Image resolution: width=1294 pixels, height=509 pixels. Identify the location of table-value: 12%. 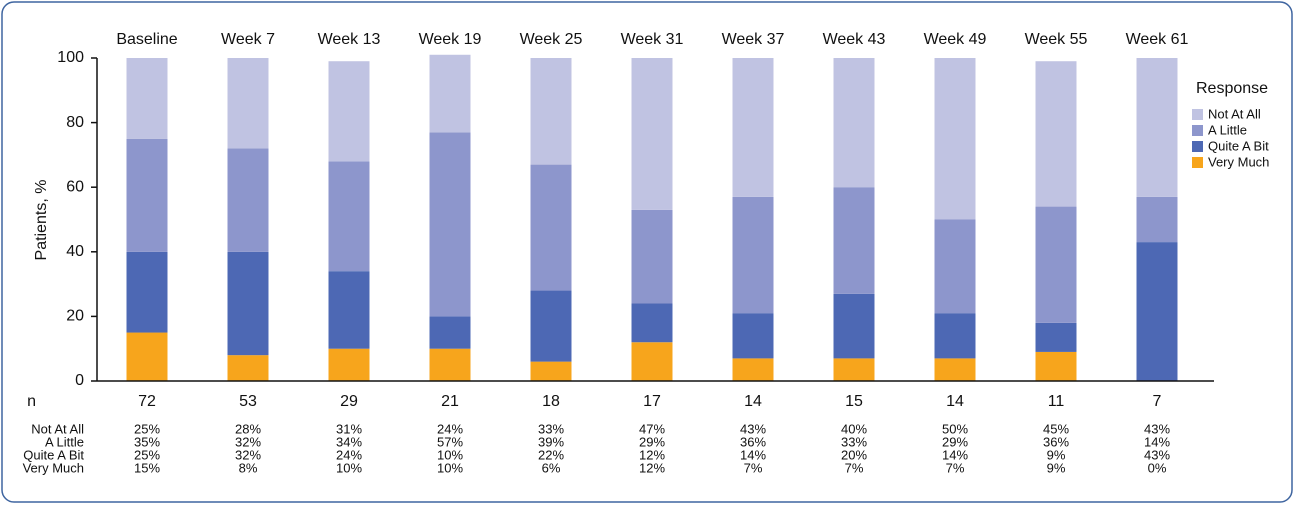
(652, 454).